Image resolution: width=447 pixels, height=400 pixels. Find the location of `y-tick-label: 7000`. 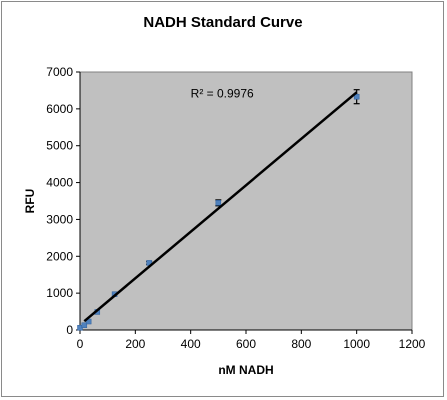

y-tick-label: 7000 is located at coordinates (59, 72).